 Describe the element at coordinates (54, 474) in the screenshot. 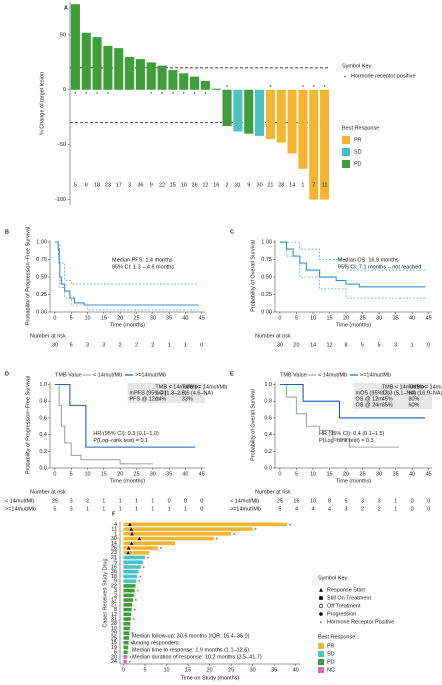

I see `x-tick-label: 0` at that location.